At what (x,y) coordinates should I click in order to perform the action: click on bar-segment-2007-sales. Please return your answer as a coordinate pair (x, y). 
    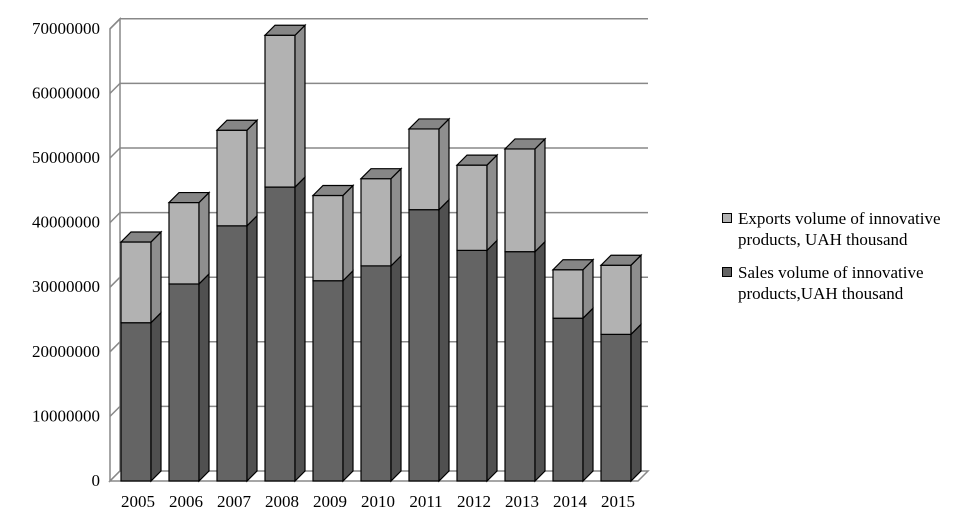
    Looking at the image, I should click on (237, 348).